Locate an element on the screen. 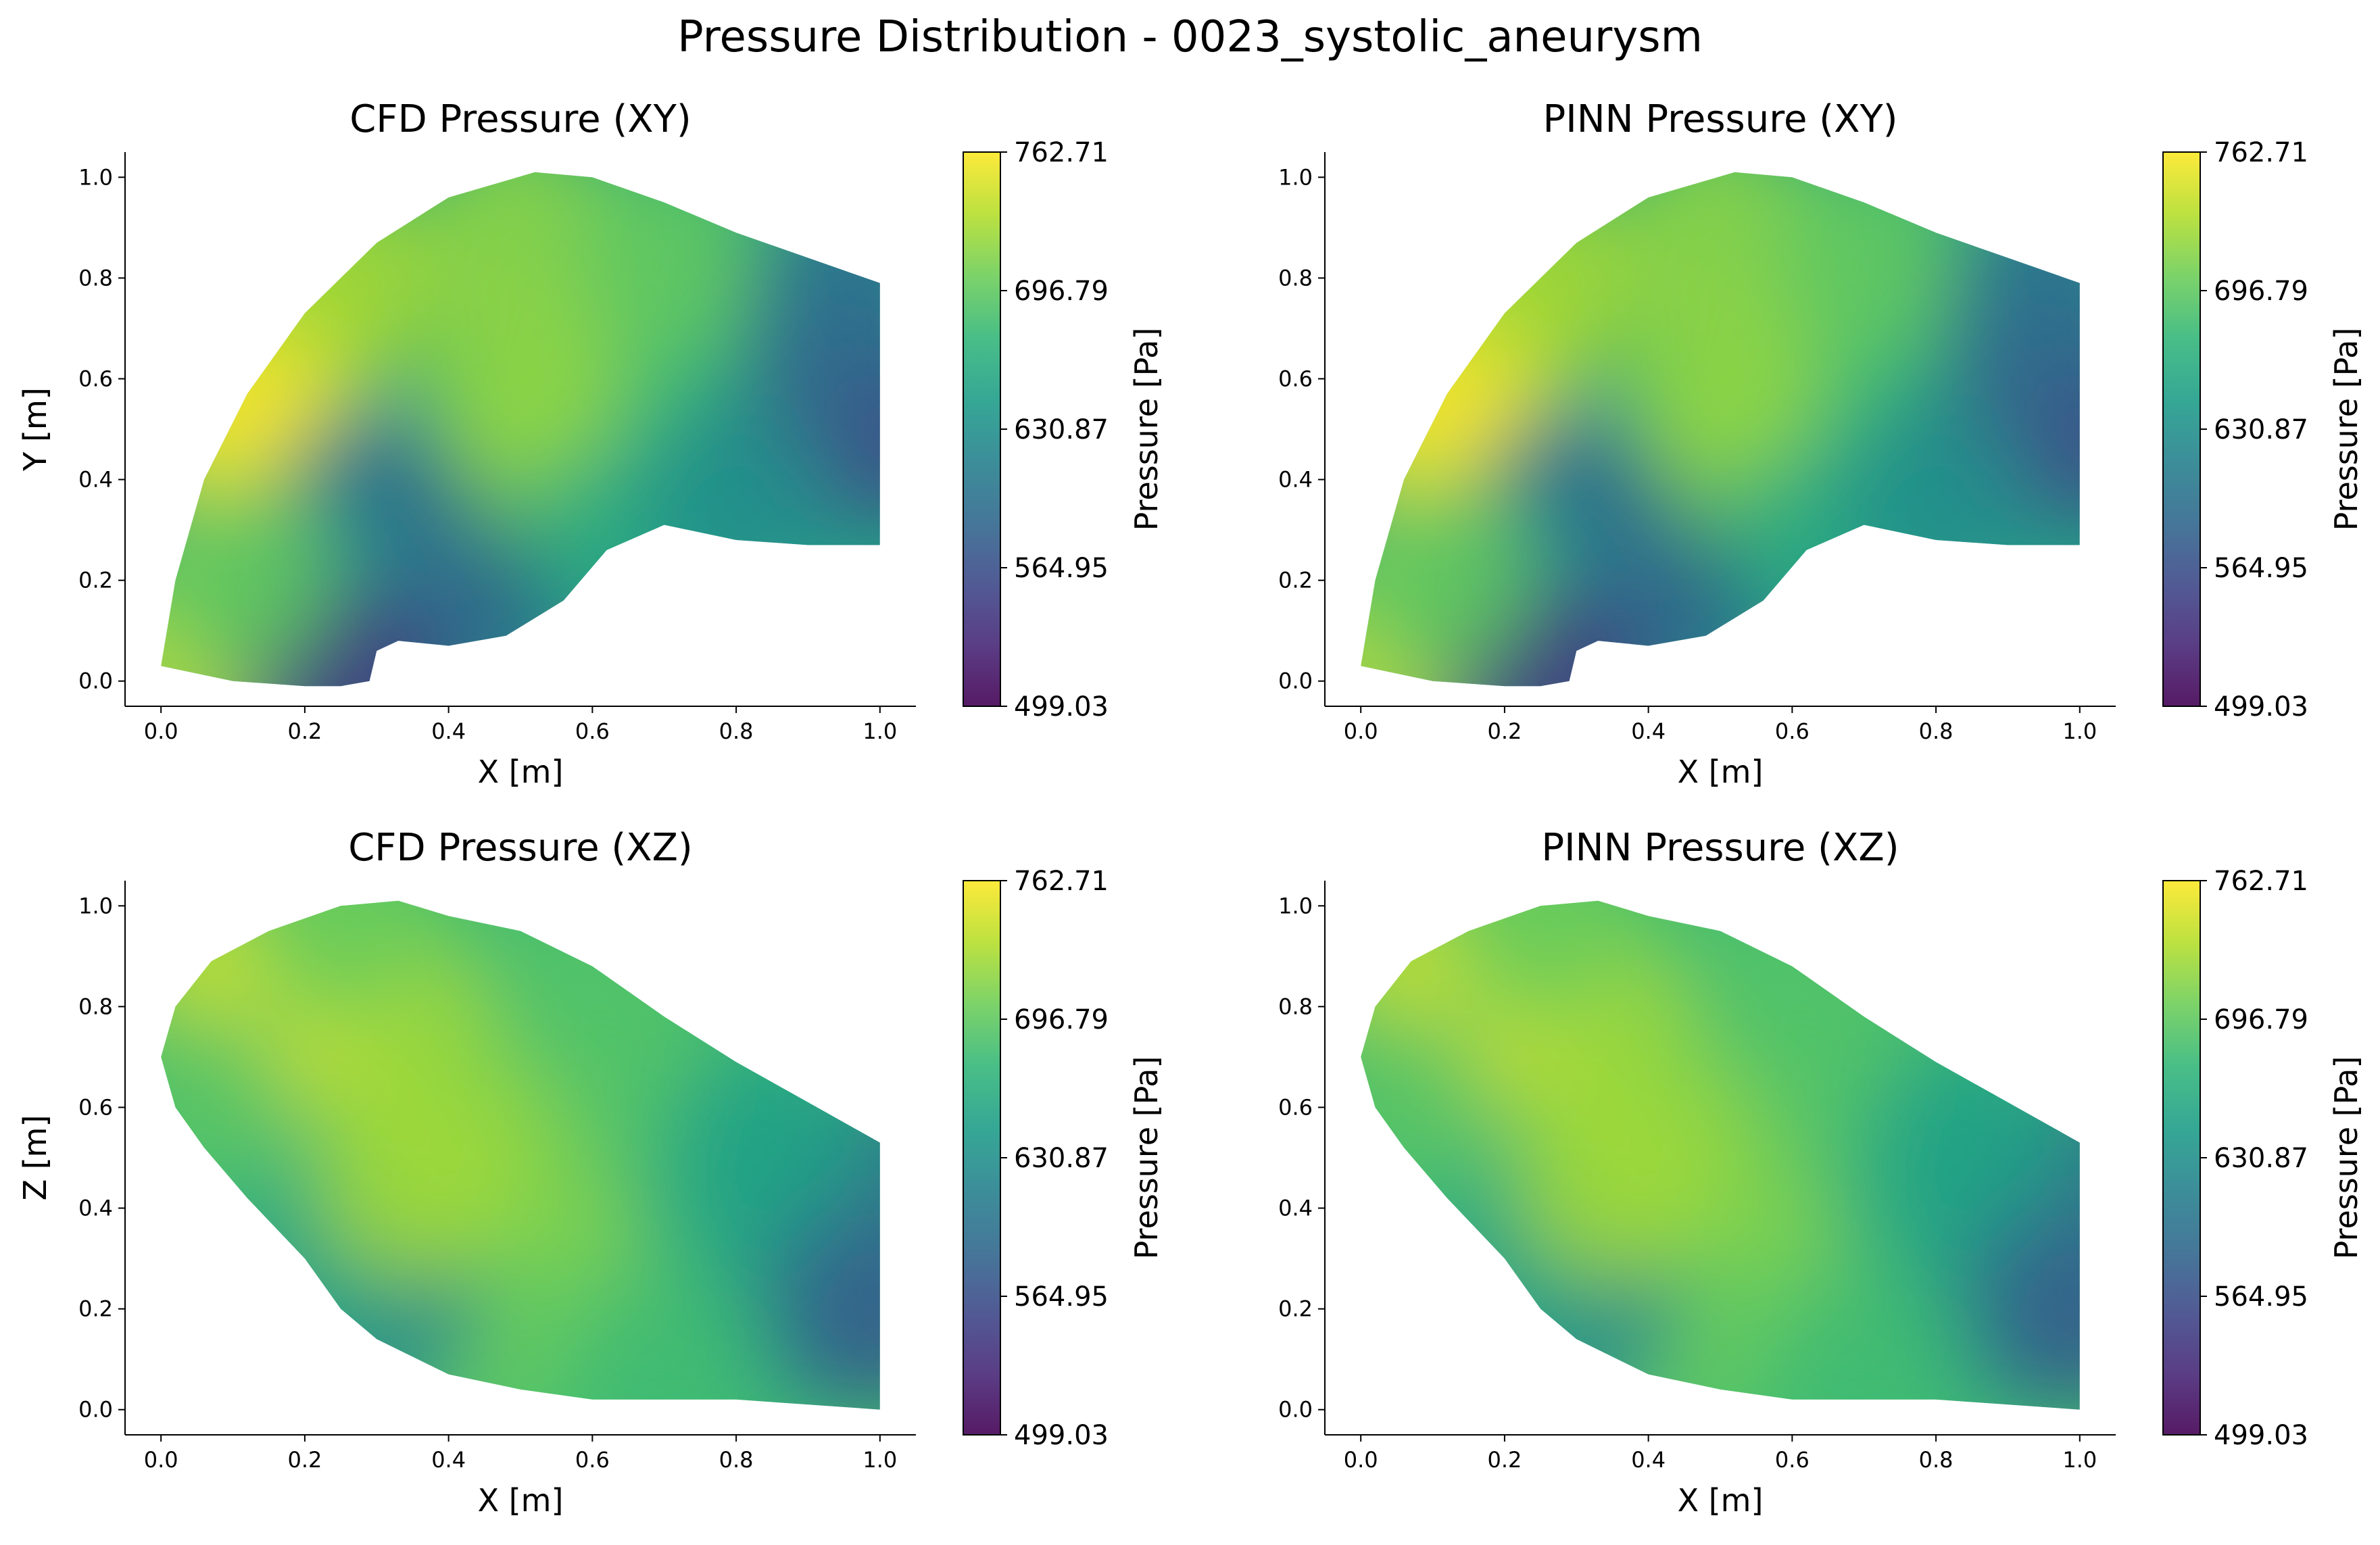 The height and width of the screenshot is (1545, 2380). panel-title: CFD Pressure (XY) is located at coordinates (520, 119).